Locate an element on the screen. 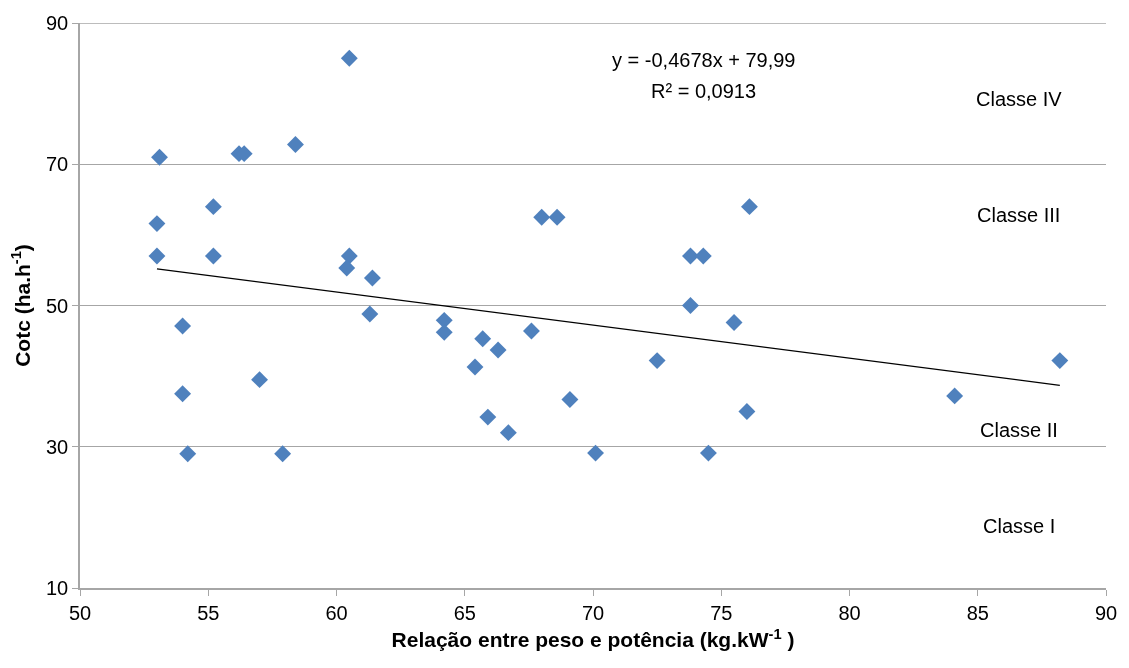  y-tick-label: 50 is located at coordinates (57, 305).